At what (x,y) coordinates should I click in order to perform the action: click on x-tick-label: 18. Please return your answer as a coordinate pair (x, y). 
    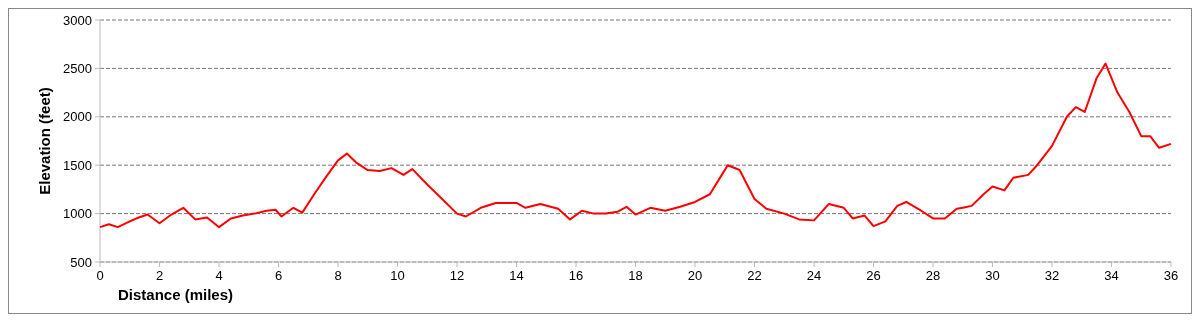
    Looking at the image, I should click on (635, 275).